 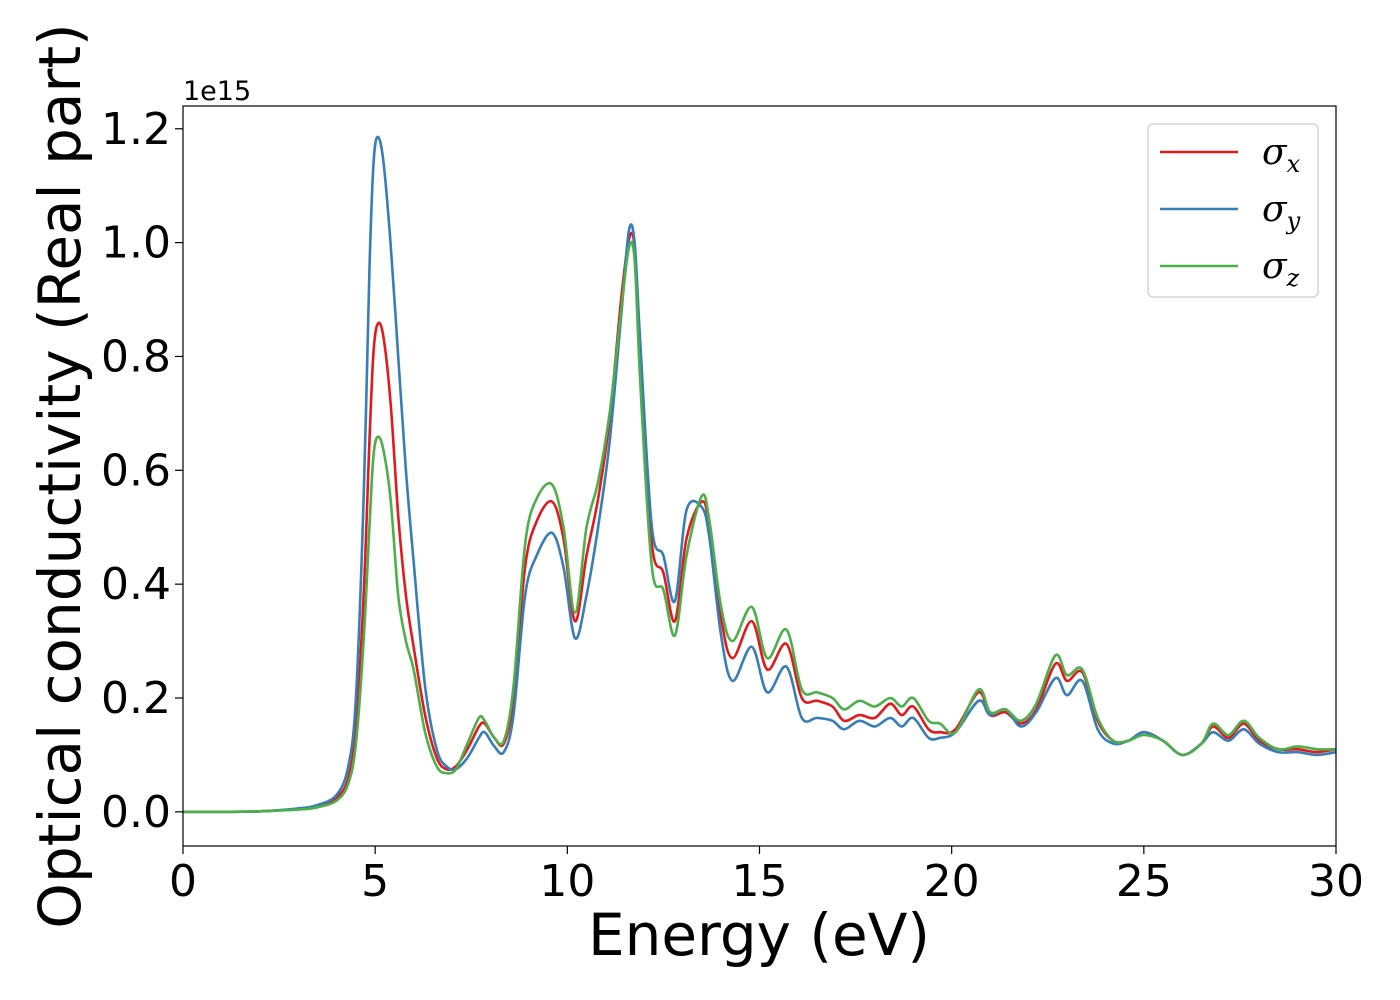 I want to click on y-tick-label: 0.6, so click(x=136, y=470).